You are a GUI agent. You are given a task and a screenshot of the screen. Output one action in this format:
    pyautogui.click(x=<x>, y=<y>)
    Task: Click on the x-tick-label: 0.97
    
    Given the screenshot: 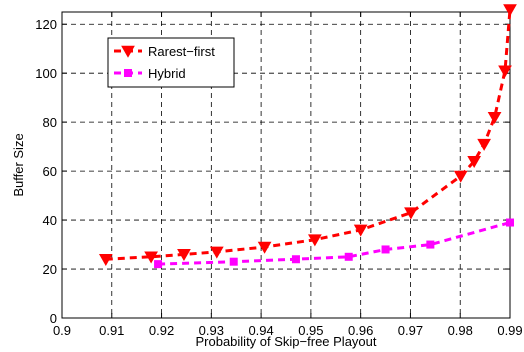 What is the action you would take?
    pyautogui.click(x=410, y=330)
    